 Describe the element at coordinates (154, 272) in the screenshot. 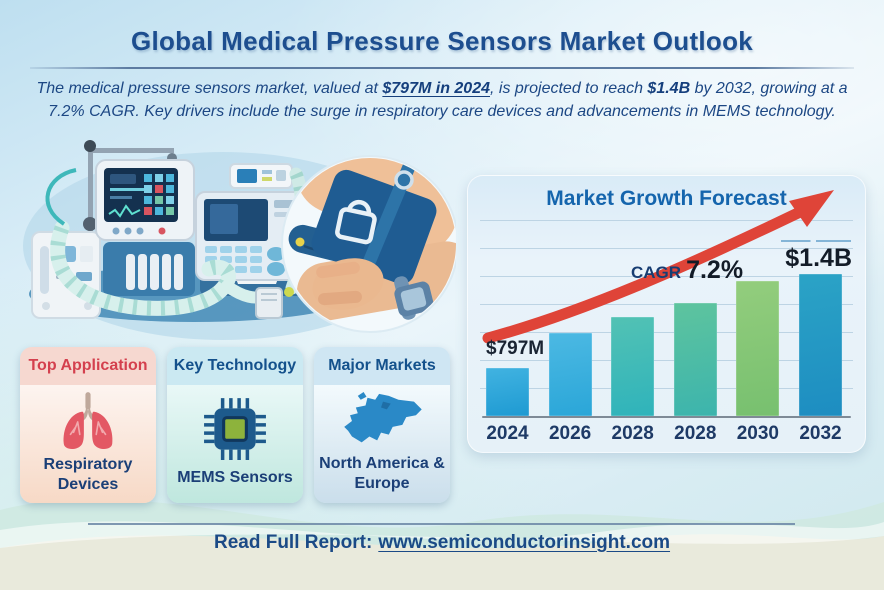

I see `cabinet-vents-icon` at that location.